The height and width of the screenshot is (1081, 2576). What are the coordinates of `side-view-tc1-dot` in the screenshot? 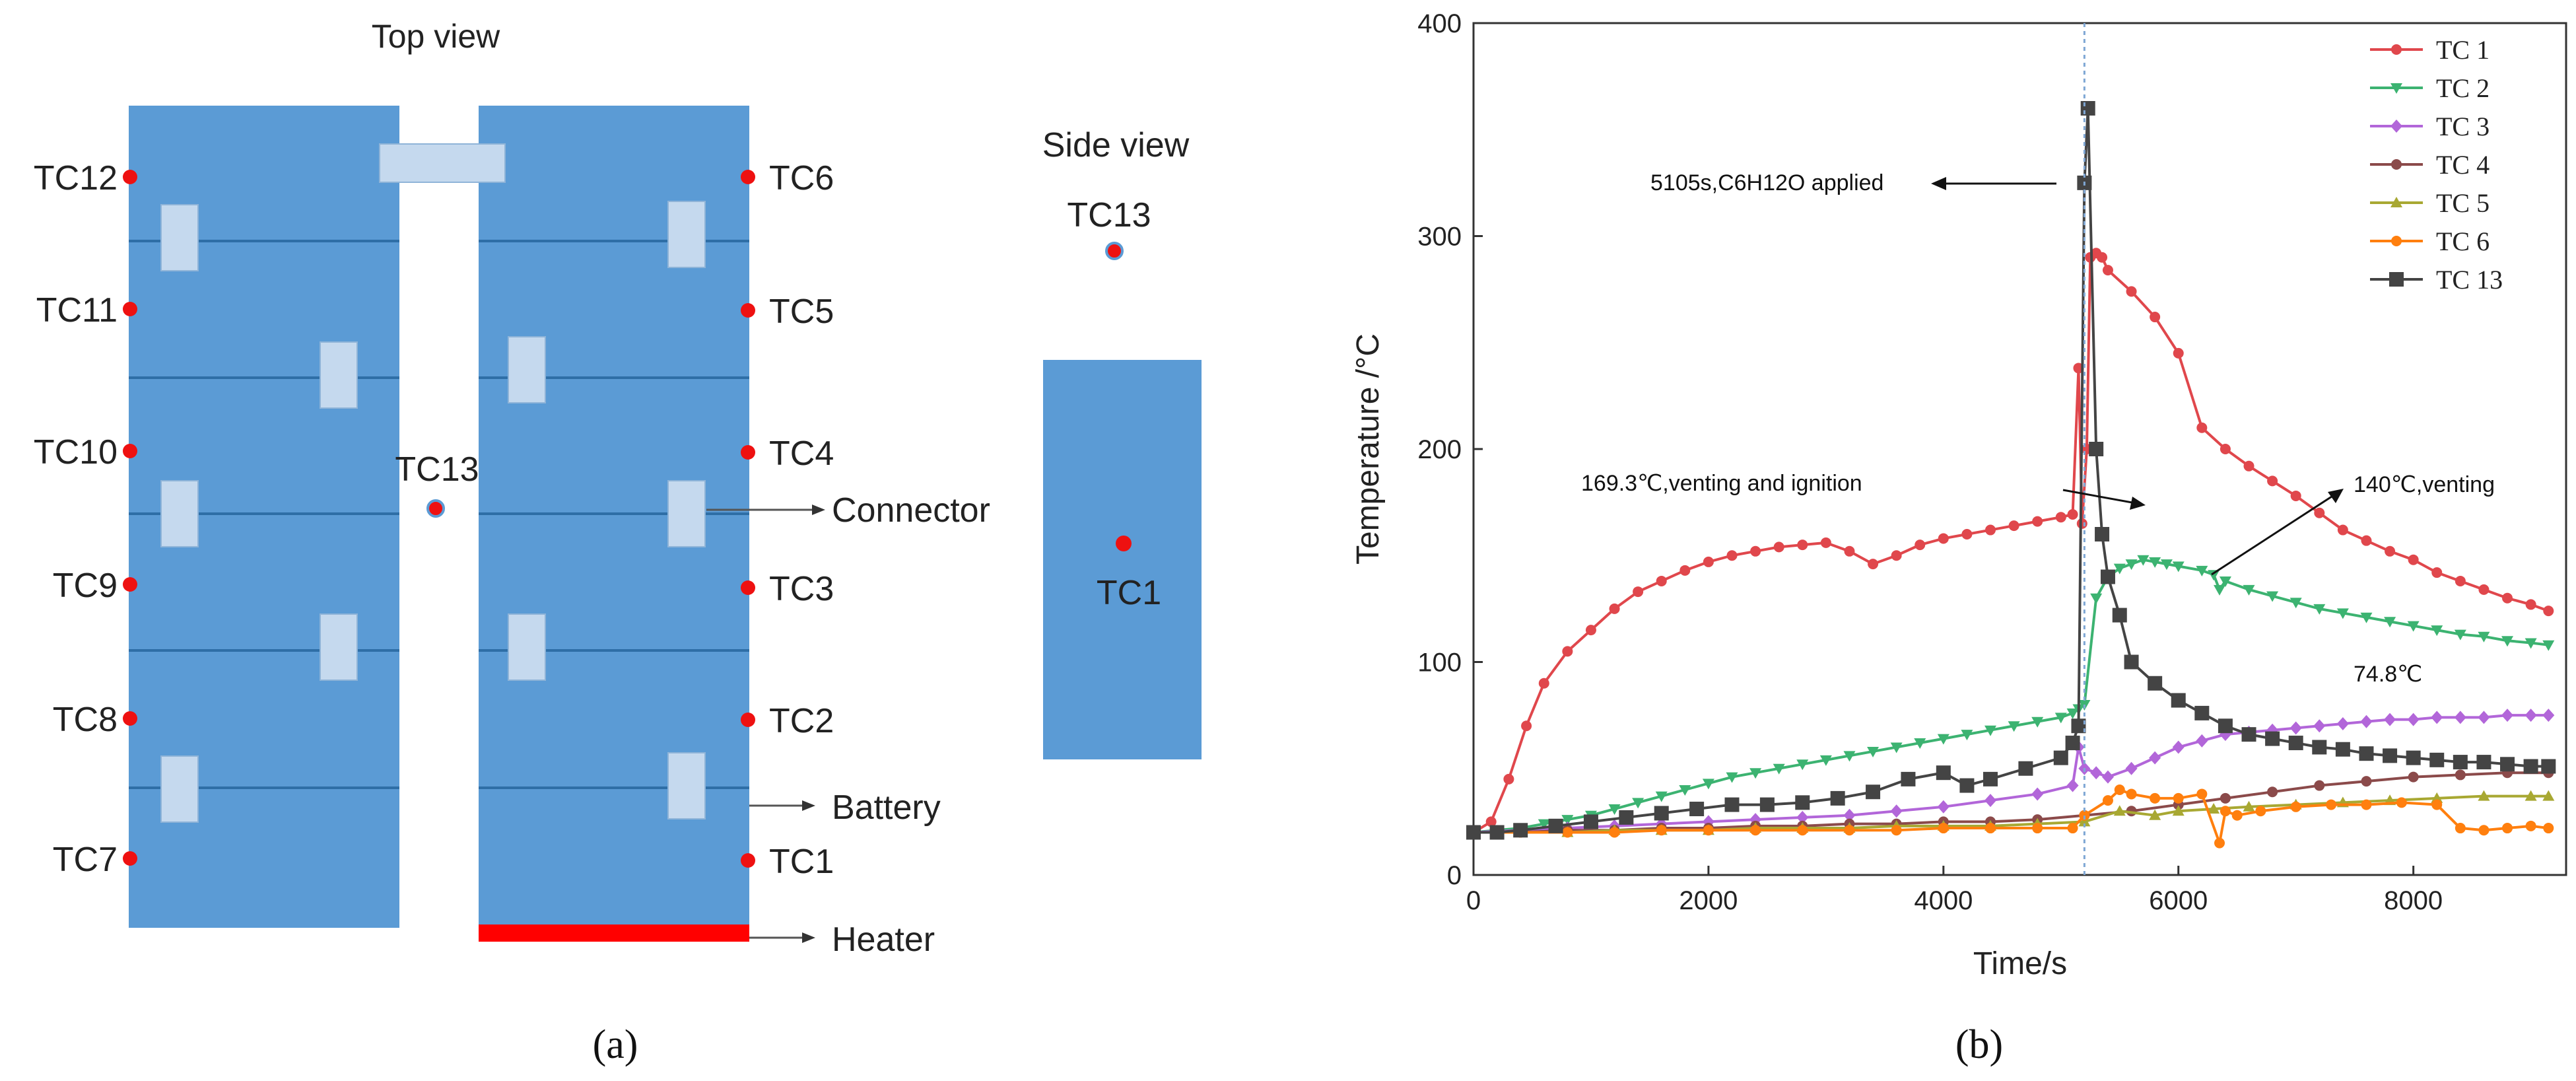 It's located at (1124, 543).